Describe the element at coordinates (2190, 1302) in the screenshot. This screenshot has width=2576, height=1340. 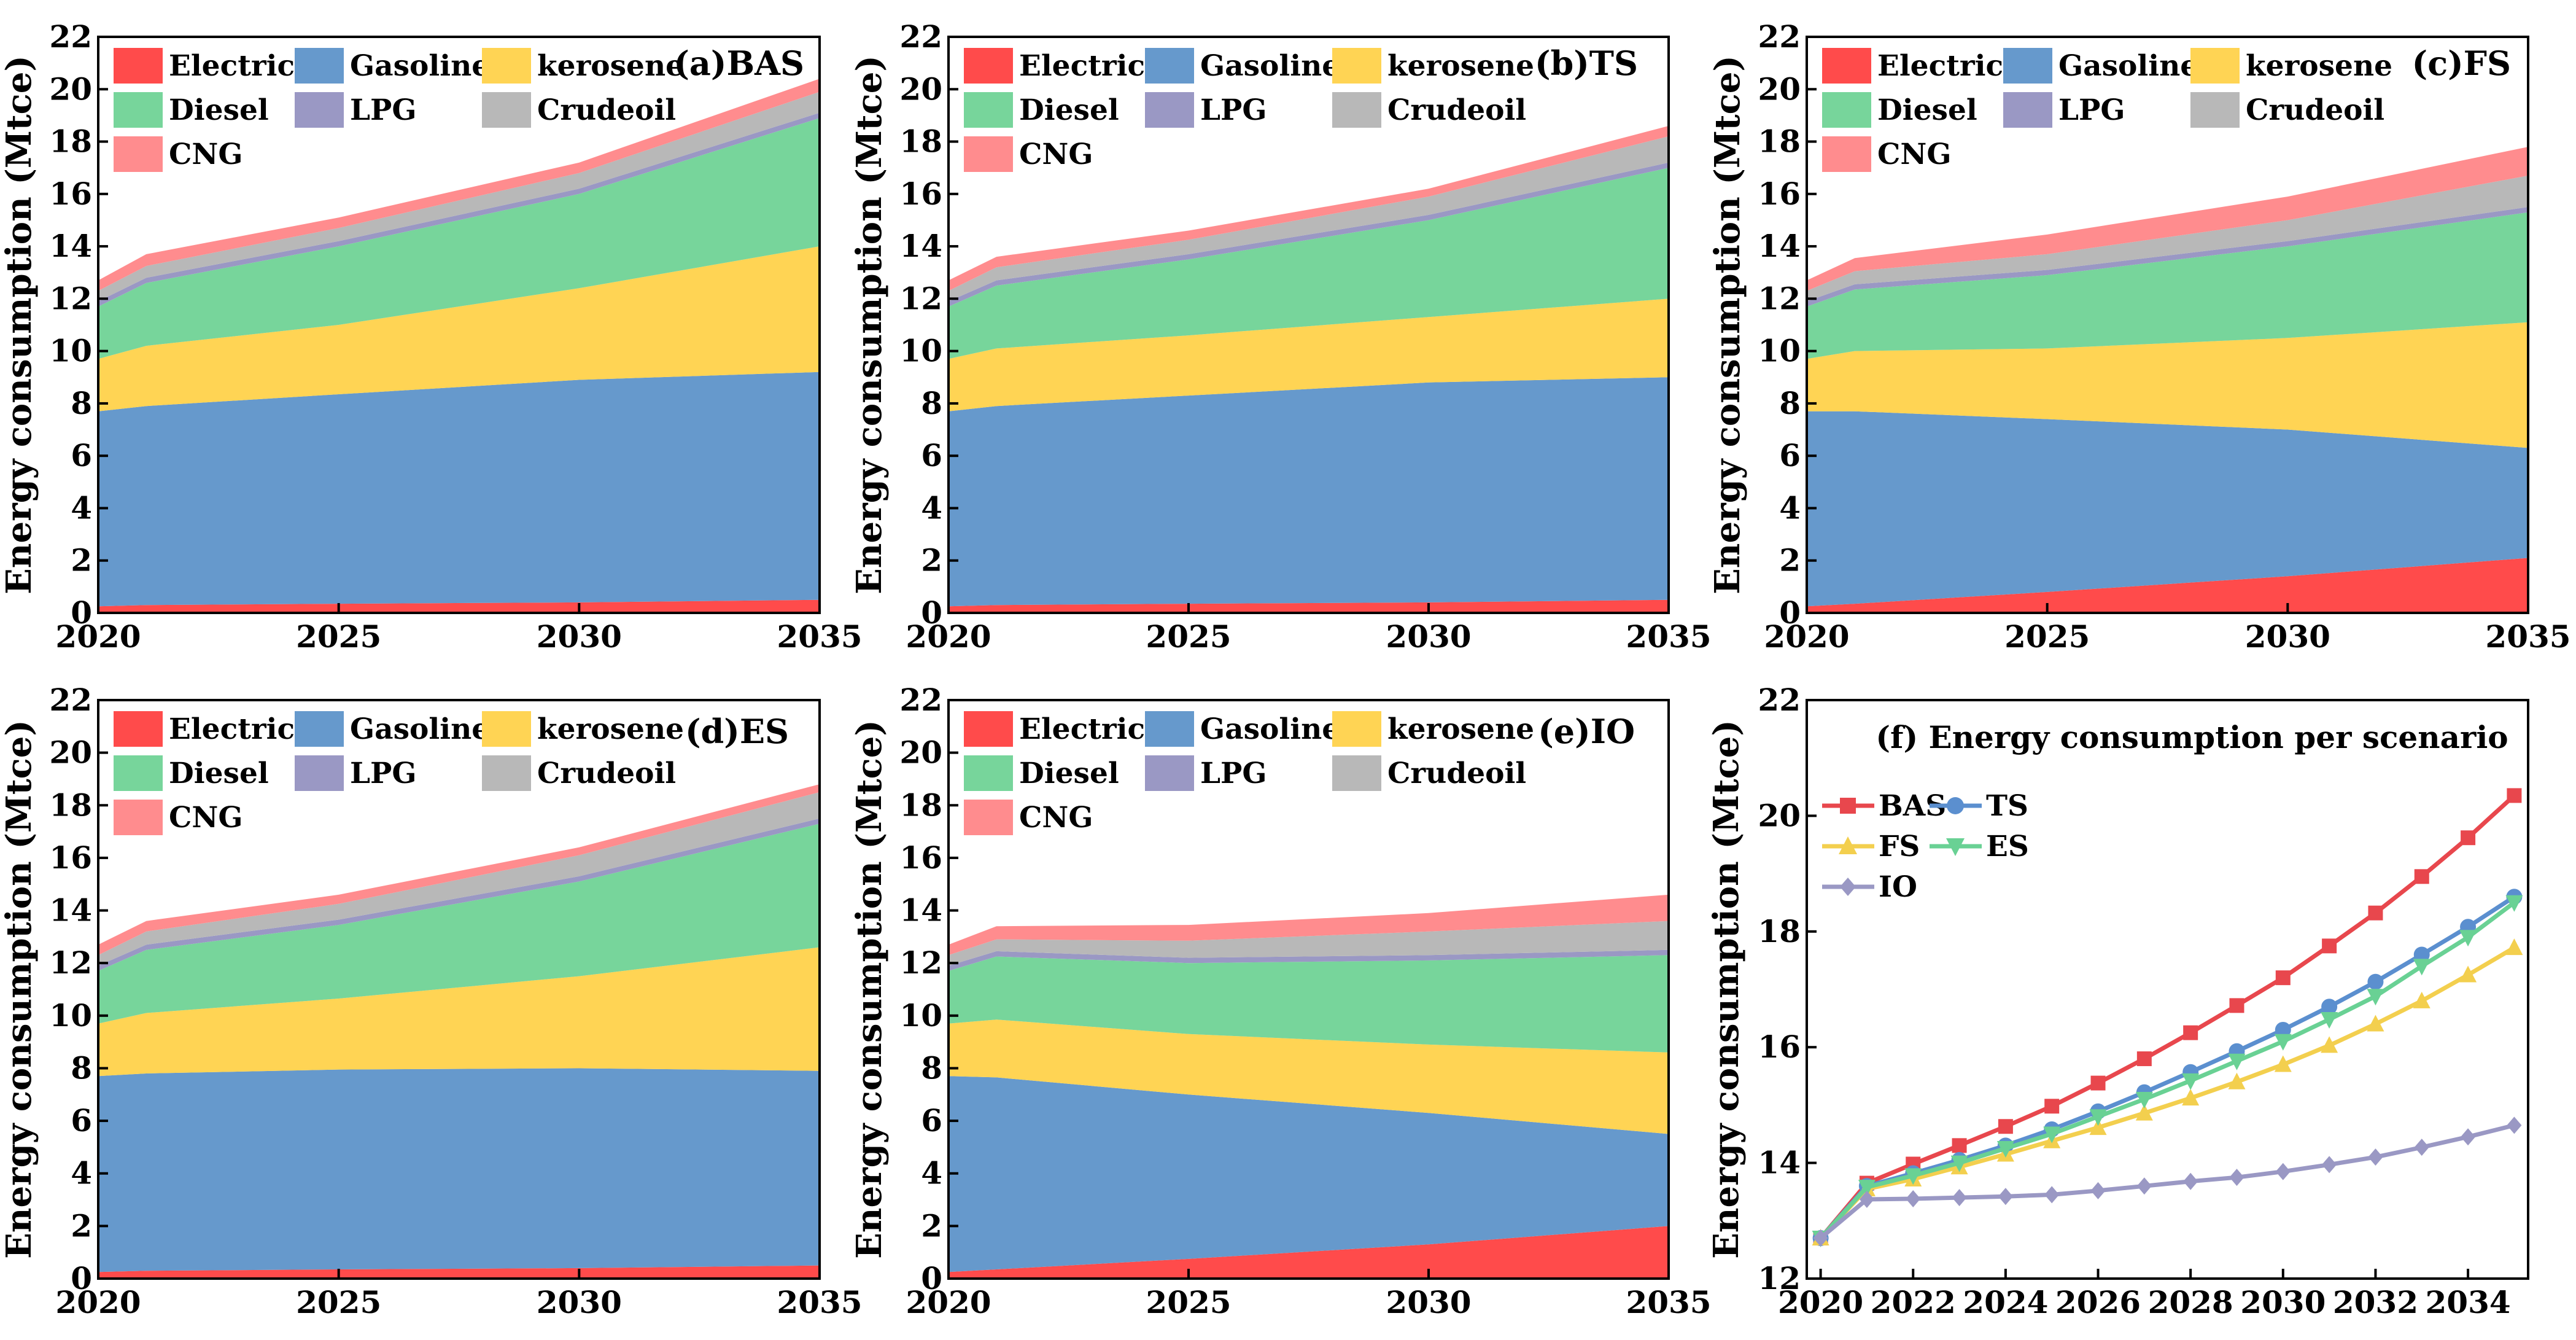
I see `x-tick-label: 2028` at that location.